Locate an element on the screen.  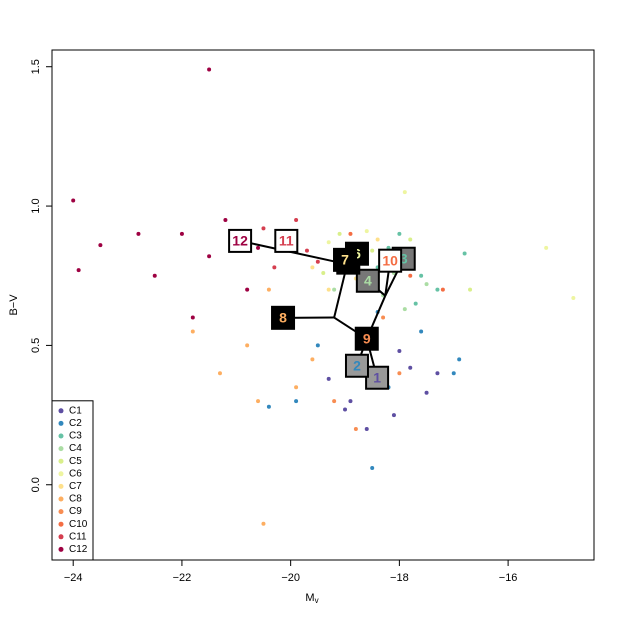
node-label: 7 is located at coordinates (345, 260).